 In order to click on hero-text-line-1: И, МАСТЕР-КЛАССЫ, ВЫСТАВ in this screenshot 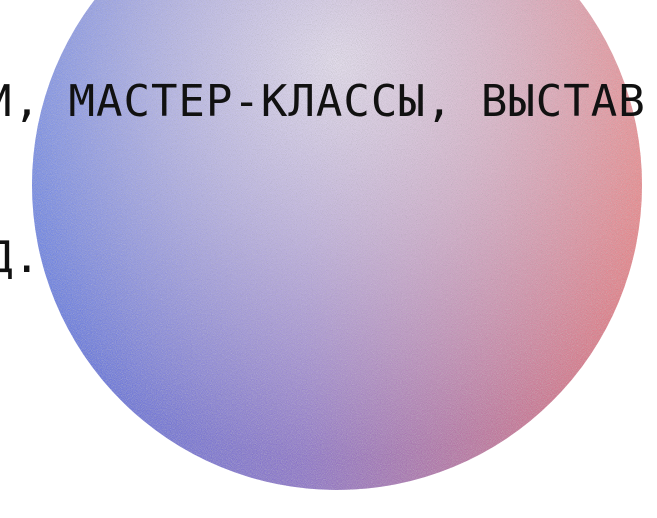, I will do `click(323, 101)`.